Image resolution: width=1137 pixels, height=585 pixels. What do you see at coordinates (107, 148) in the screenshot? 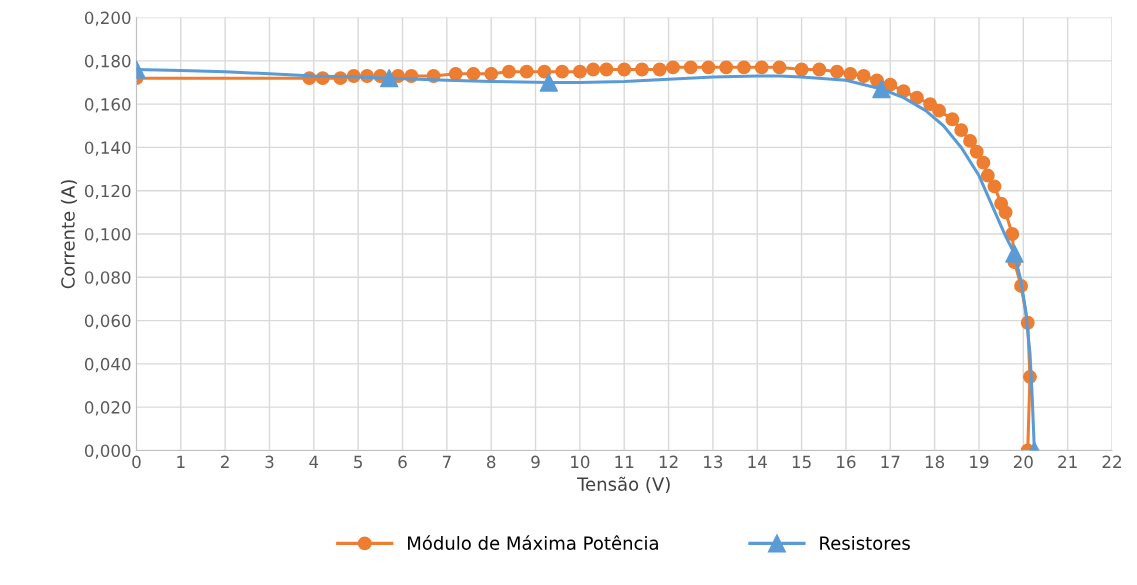
I see `y-tick-label: 0,140` at bounding box center [107, 148].